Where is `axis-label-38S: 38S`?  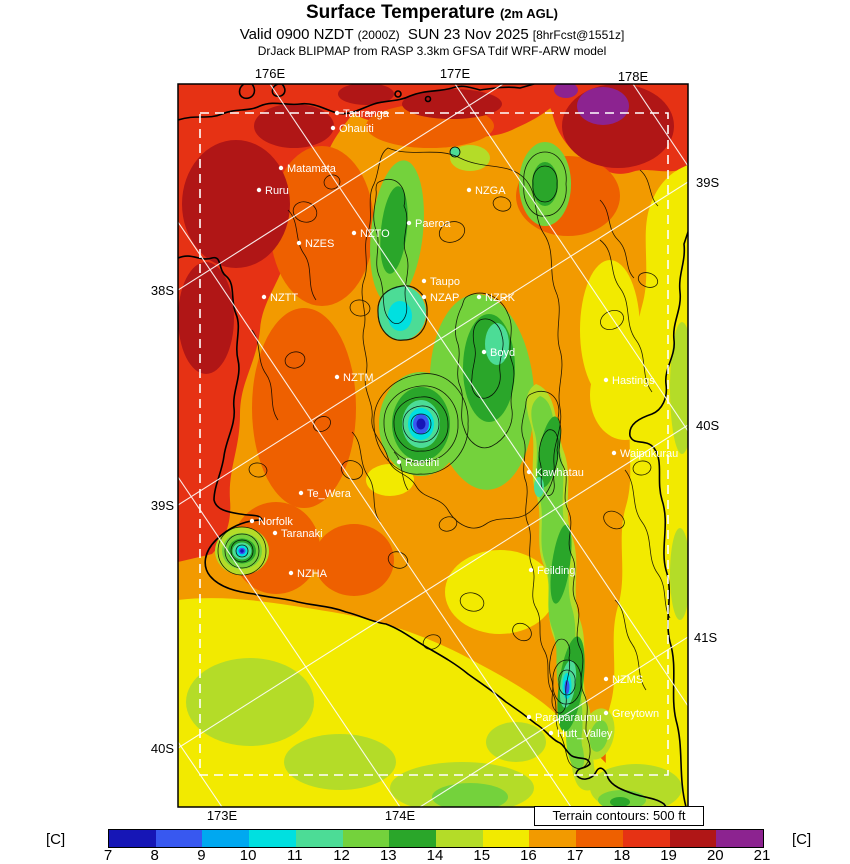
axis-label-38S: 38S is located at coordinates (162, 290).